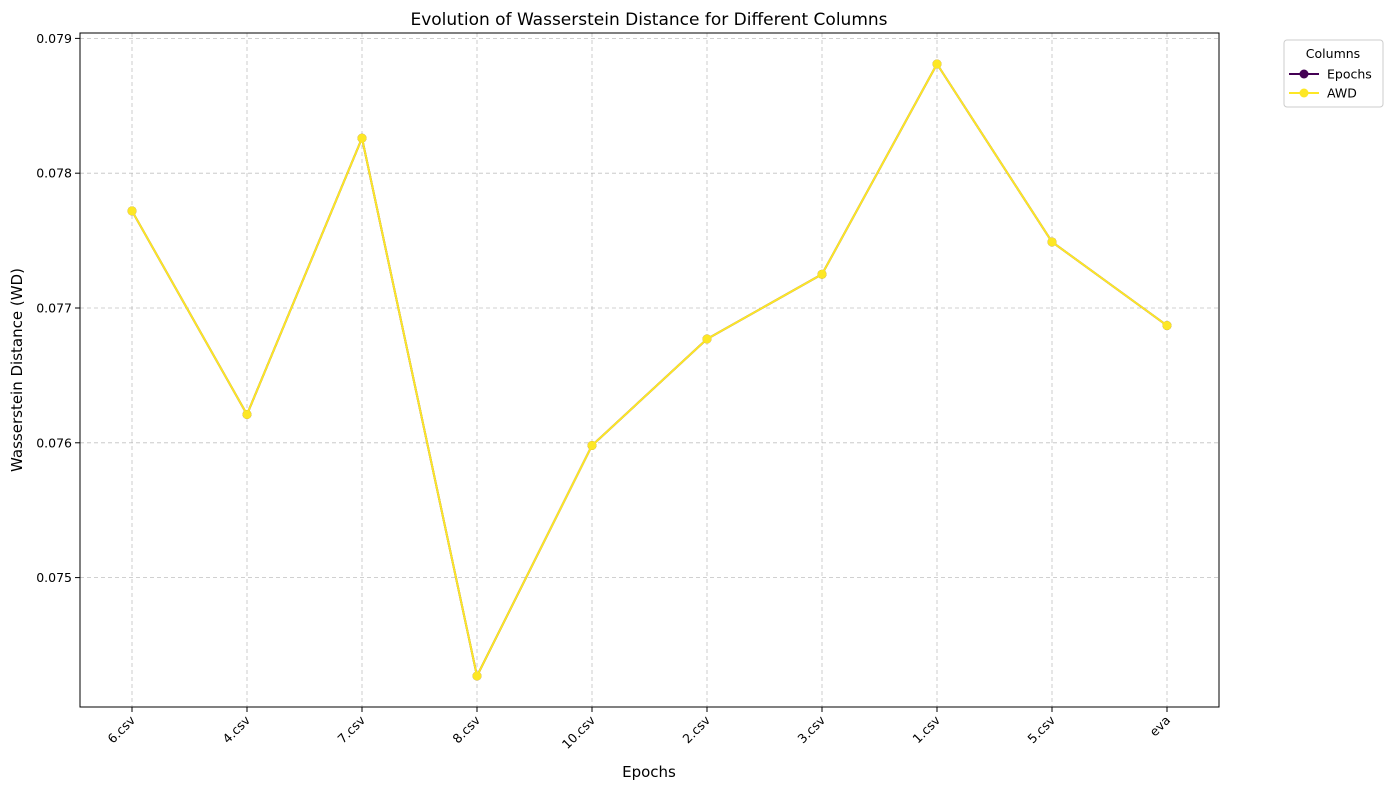 This screenshot has height=790, width=1392. What do you see at coordinates (1342, 93) in the screenshot?
I see `legend-label: AWD` at bounding box center [1342, 93].